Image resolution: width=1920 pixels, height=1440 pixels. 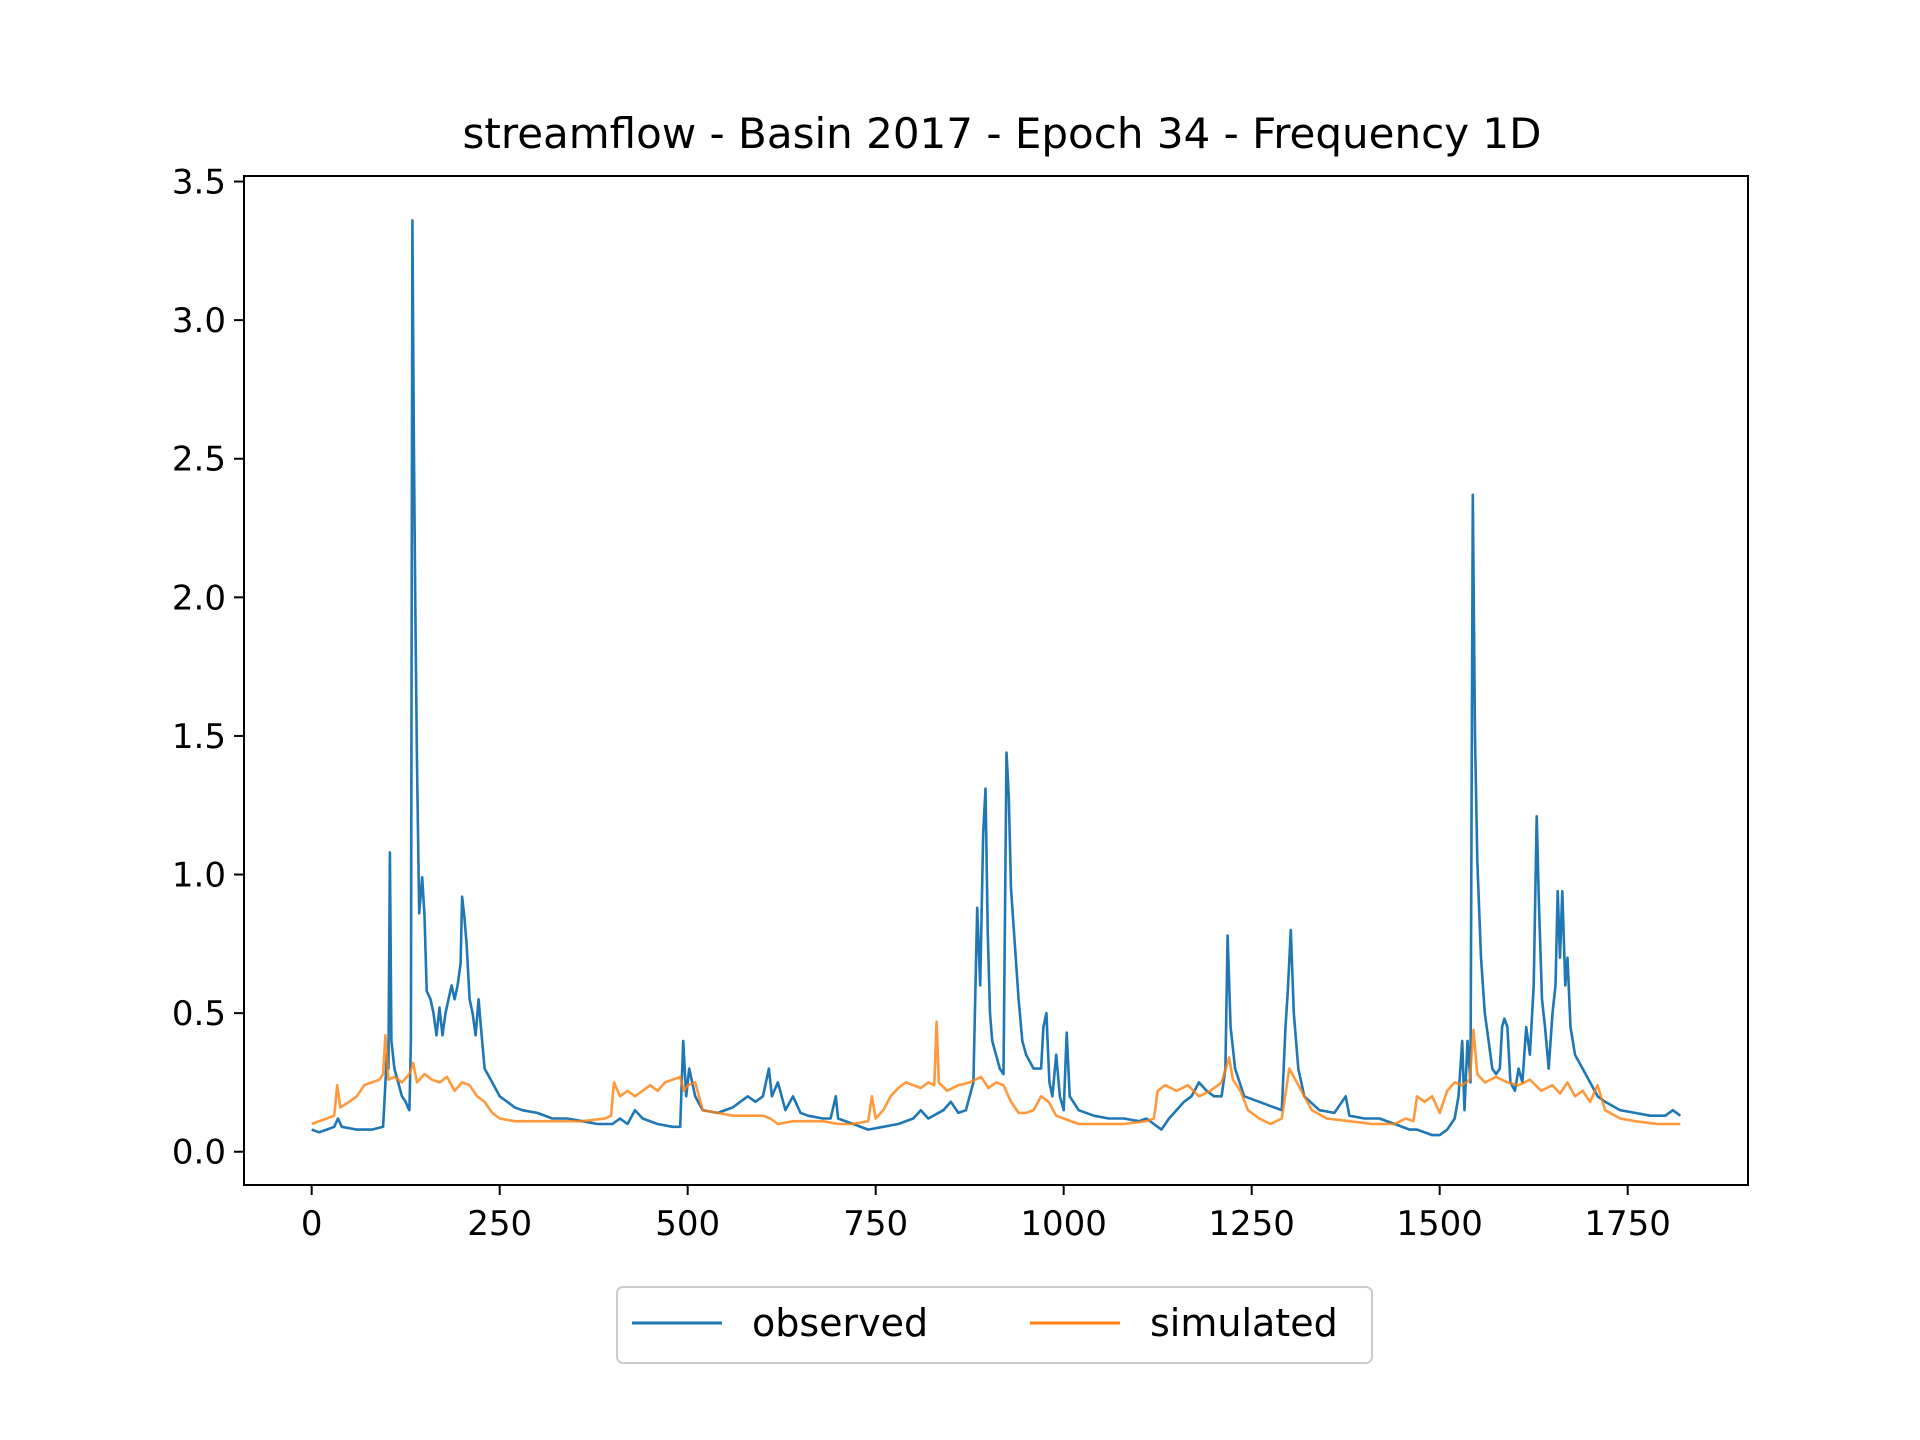 I want to click on x-tick-label: 250, so click(x=499, y=1224).